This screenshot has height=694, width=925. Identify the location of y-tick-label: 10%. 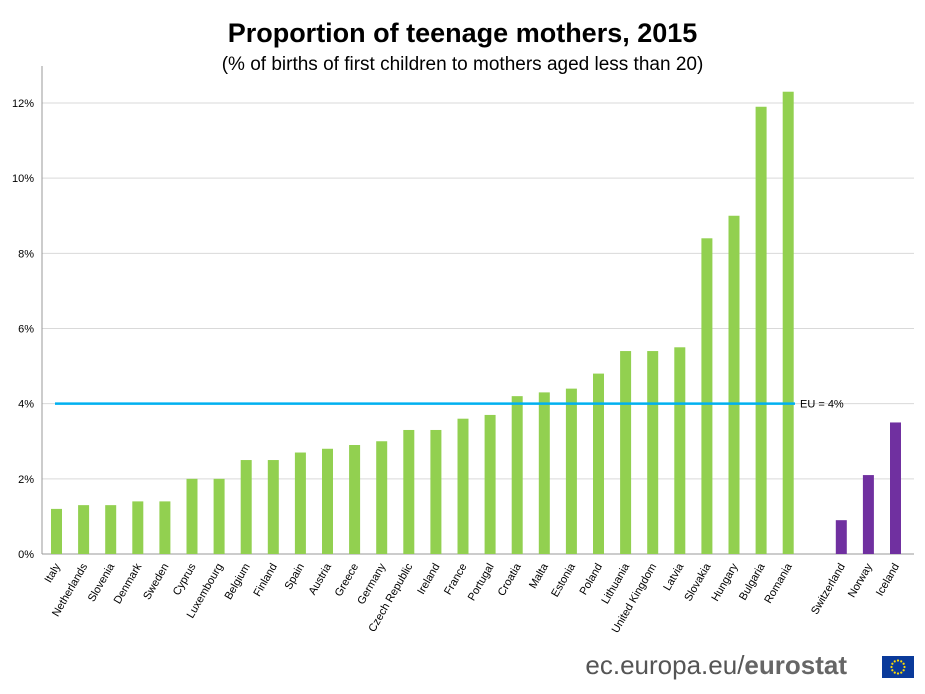
(23, 179).